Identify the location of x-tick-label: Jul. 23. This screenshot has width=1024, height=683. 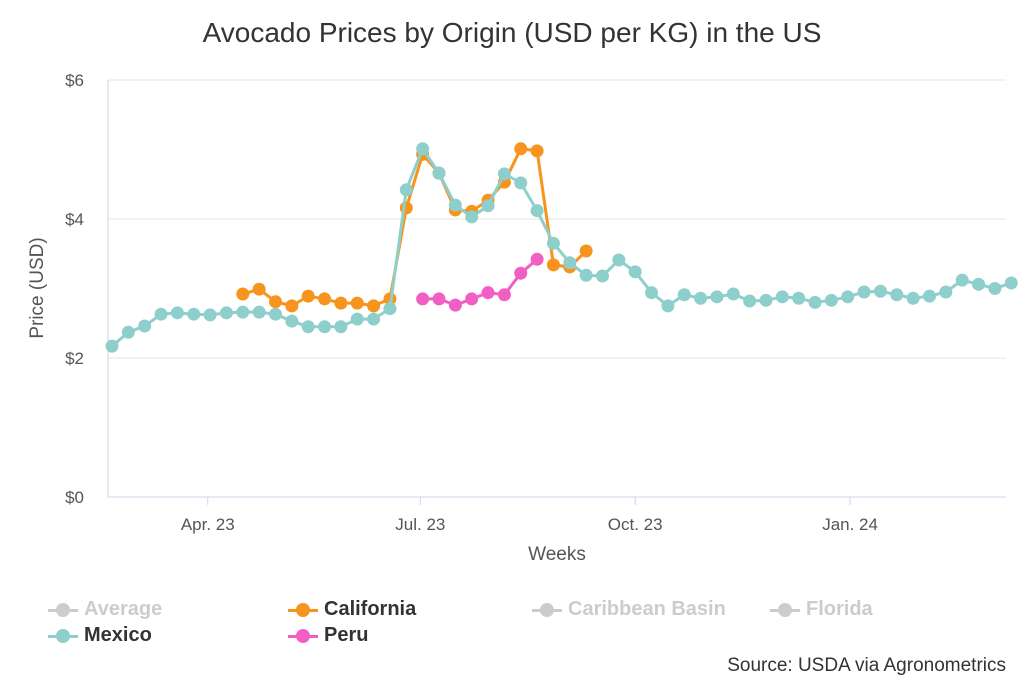
(420, 524).